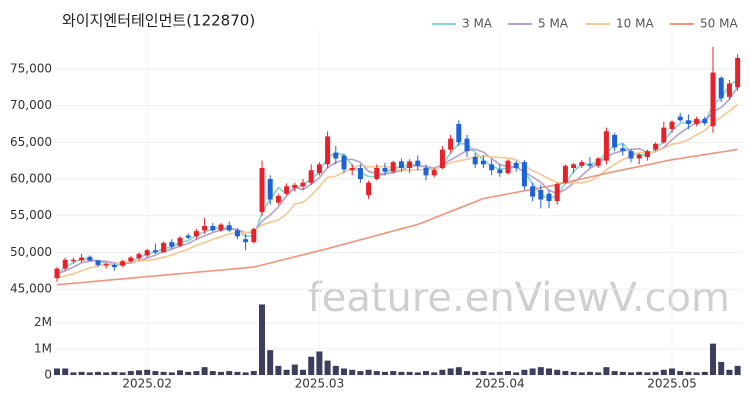 The height and width of the screenshot is (400, 750). I want to click on x-tick-label: 2025.03, so click(320, 384).